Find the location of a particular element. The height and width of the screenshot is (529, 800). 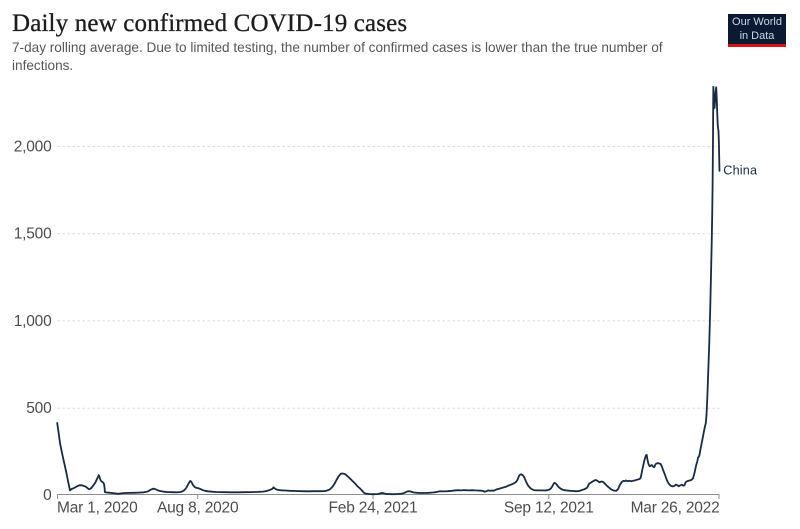

svg-text: Mar 26, 2022 is located at coordinates (675, 508).